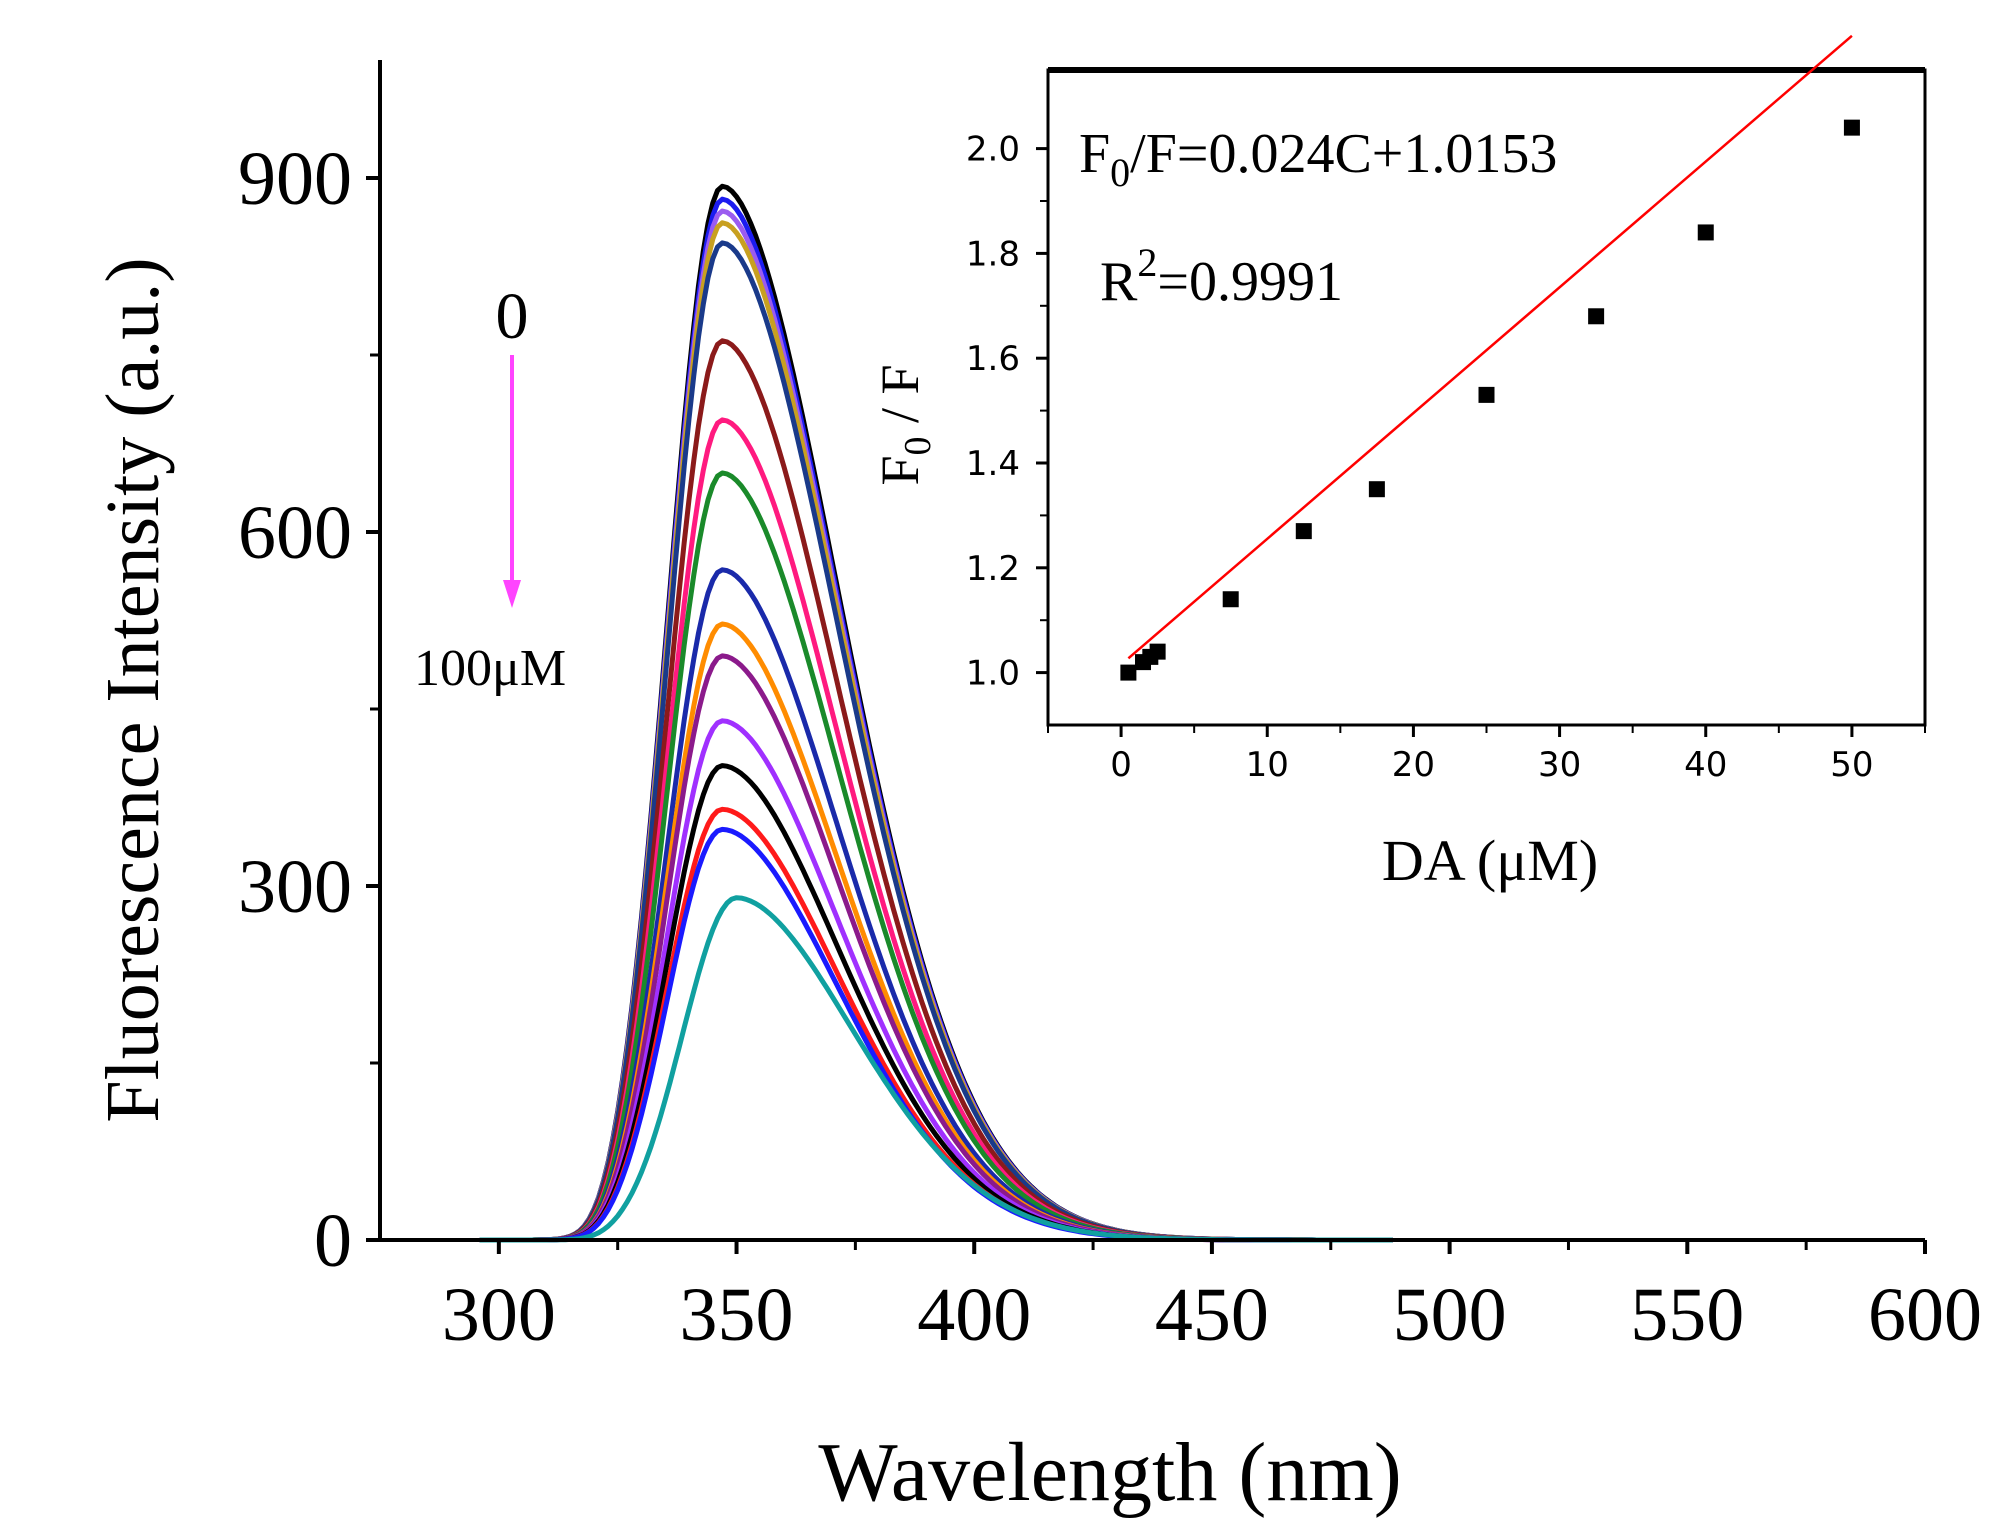 The image size is (2015, 1529). Describe the element at coordinates (295, 179) in the screenshot. I see `main-y-tick-label: 900` at that location.